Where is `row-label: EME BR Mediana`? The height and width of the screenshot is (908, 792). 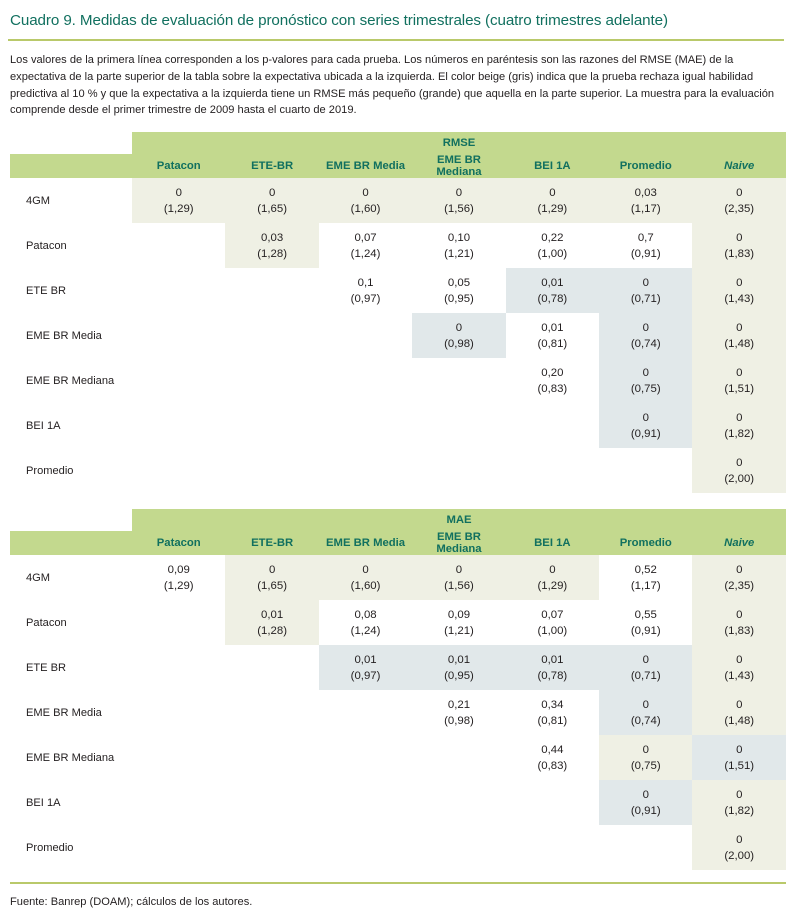 row-label: EME BR Mediana is located at coordinates (71, 381).